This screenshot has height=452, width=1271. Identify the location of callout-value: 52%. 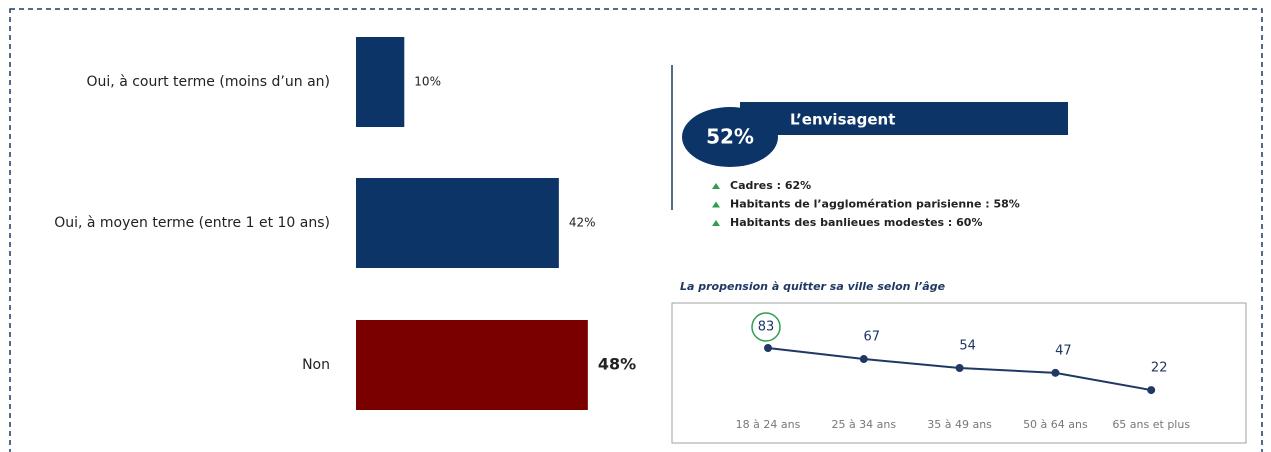
(730, 137).